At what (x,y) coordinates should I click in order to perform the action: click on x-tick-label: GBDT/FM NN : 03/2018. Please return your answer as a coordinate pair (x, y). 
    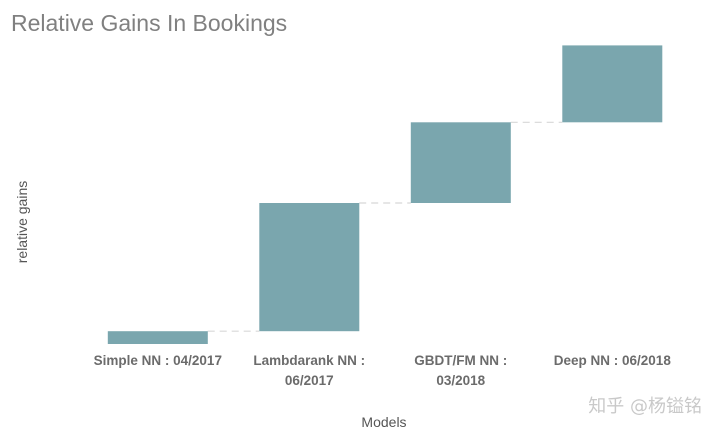
    Looking at the image, I should click on (460, 370).